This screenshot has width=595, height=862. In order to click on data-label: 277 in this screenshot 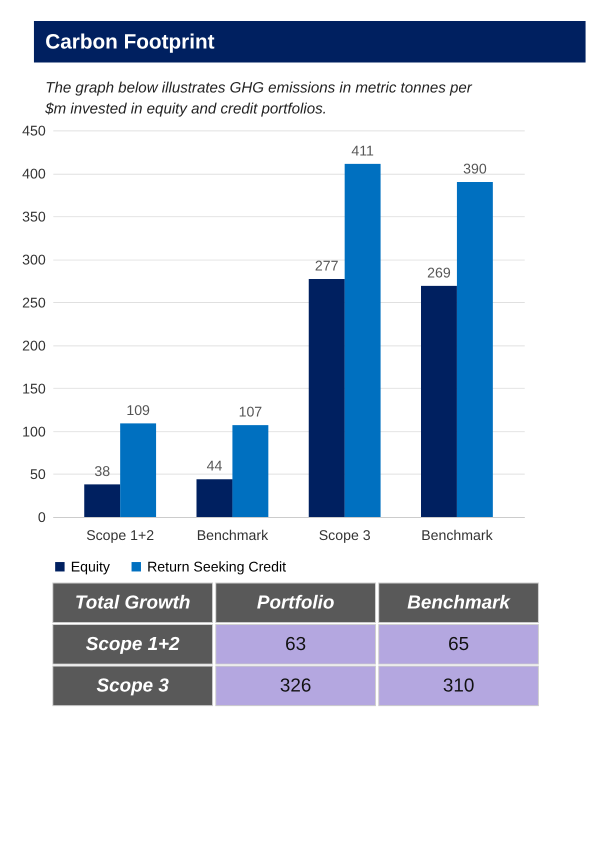, I will do `click(326, 266)`.